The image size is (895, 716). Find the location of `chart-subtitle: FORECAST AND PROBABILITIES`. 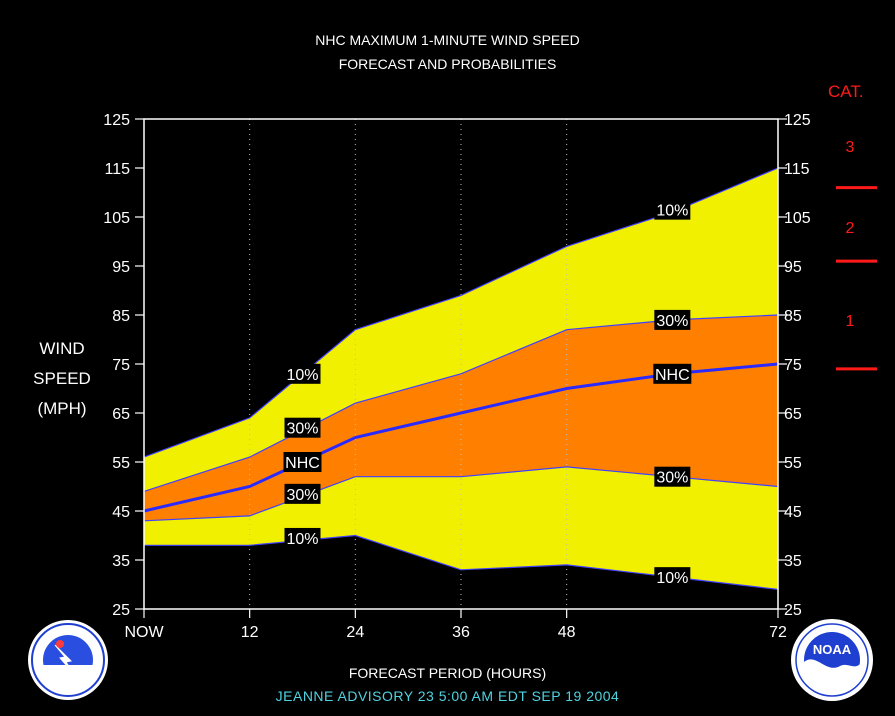

chart-subtitle: FORECAST AND PROBABILITIES is located at coordinates (447, 64).